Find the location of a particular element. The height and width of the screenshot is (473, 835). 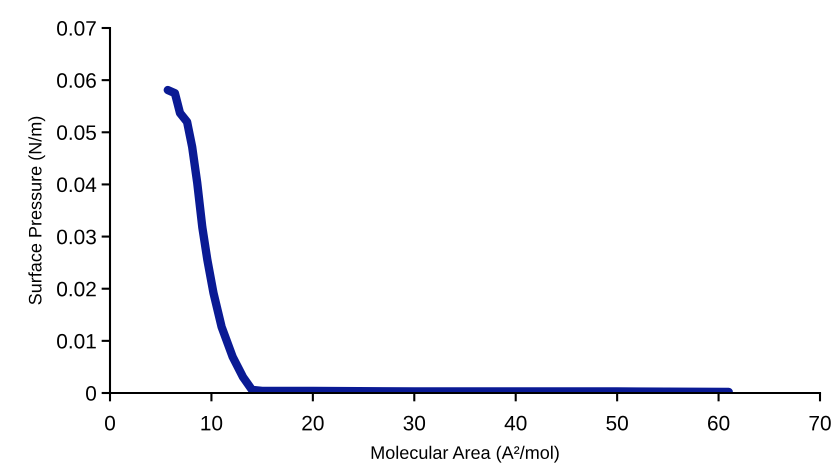

y-tick-label: 0.06 is located at coordinates (76, 80).